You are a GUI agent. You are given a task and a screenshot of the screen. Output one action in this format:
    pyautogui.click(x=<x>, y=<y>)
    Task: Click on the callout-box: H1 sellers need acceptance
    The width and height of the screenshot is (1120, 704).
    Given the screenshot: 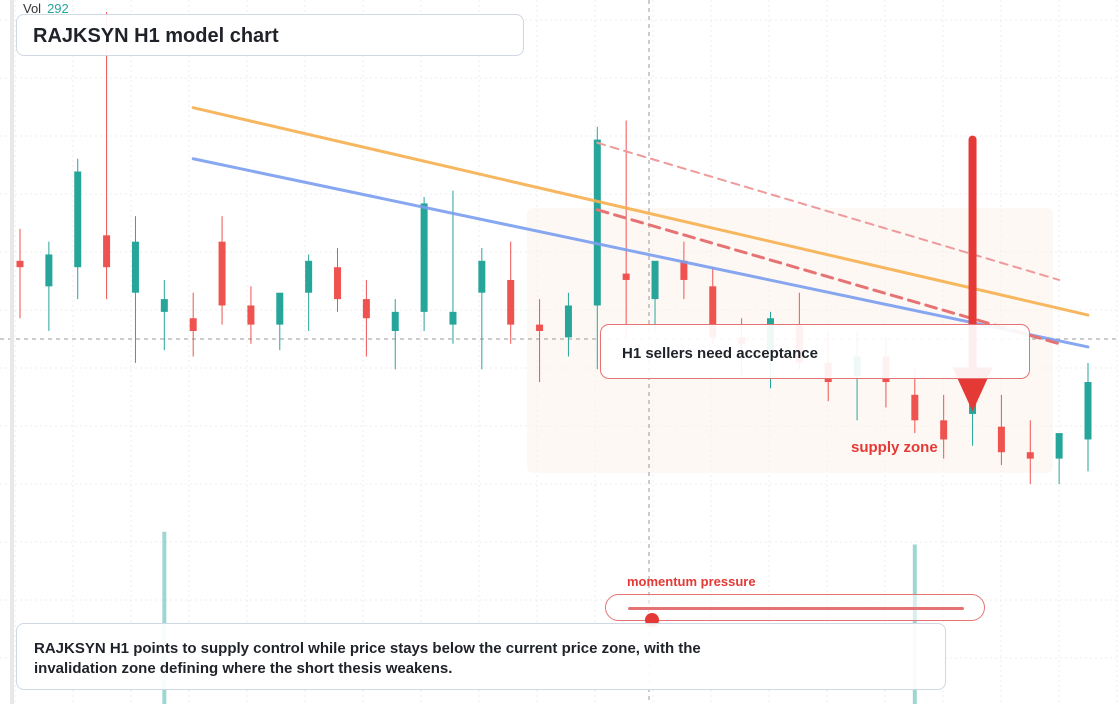 What is the action you would take?
    pyautogui.click(x=815, y=351)
    